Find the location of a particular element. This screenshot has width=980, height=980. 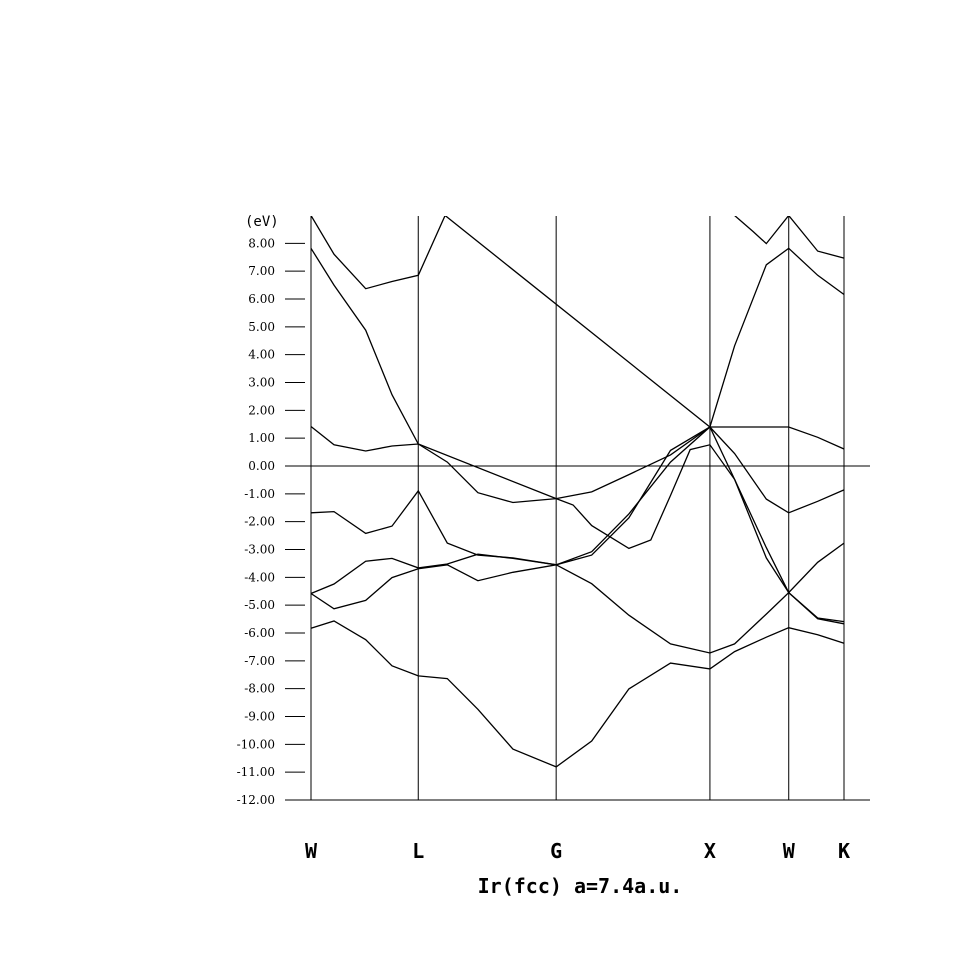

y-tick-label: 5.00 is located at coordinates (261, 327).